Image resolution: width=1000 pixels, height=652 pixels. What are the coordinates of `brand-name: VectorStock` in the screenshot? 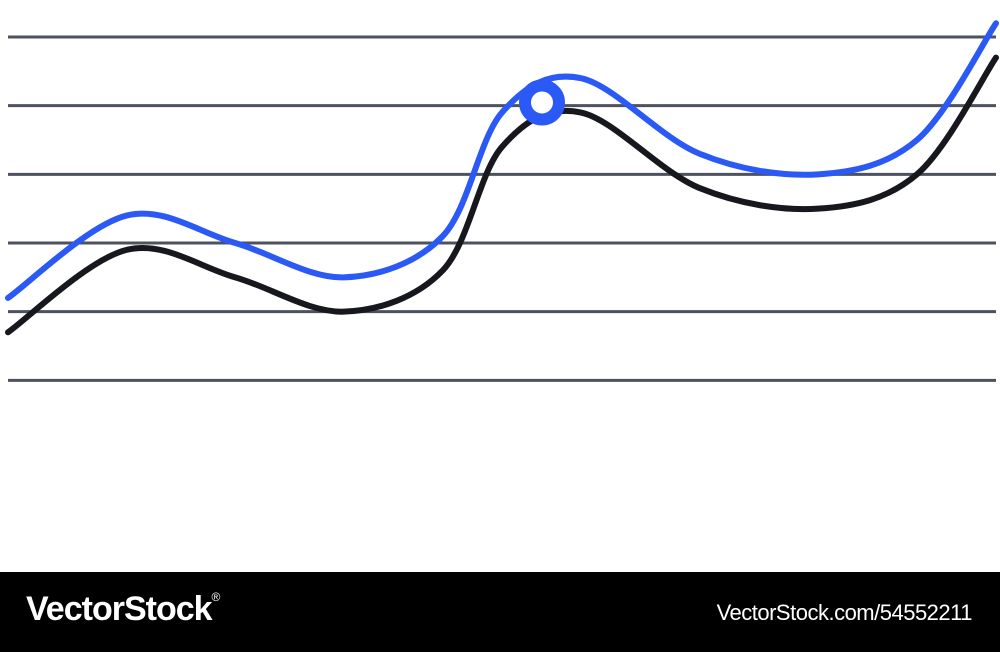 It's located at (119, 609).